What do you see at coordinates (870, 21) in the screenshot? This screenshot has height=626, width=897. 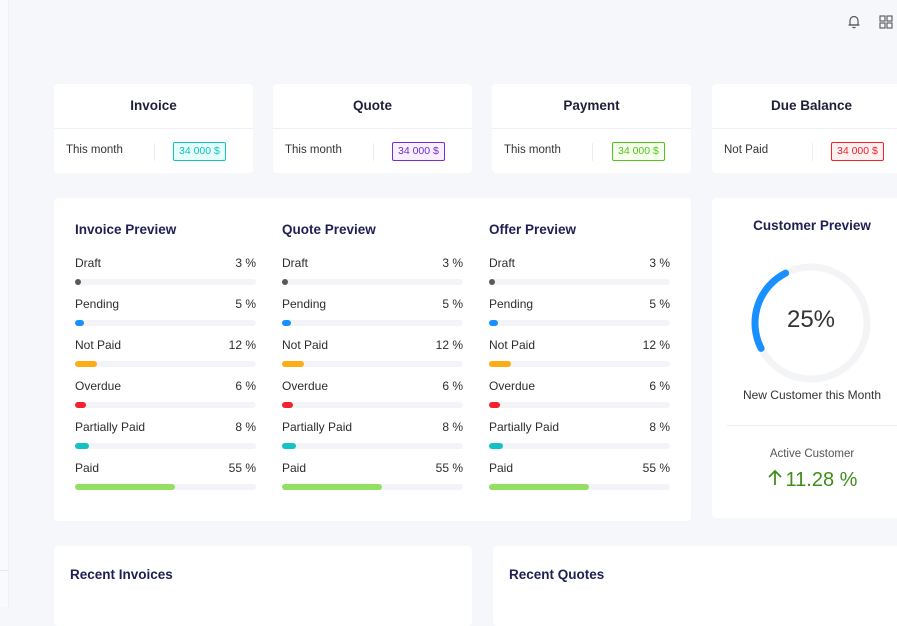 I see `header-actions` at bounding box center [870, 21].